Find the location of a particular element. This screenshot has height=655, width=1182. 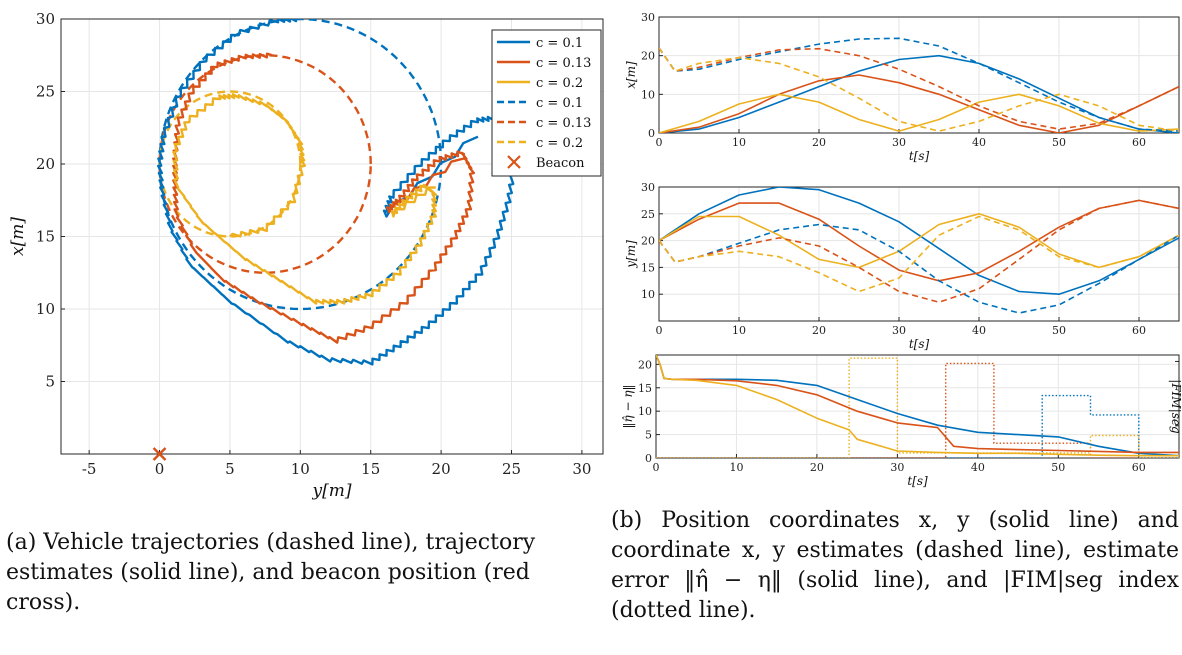

x-tick-label: 15 is located at coordinates (370, 469).